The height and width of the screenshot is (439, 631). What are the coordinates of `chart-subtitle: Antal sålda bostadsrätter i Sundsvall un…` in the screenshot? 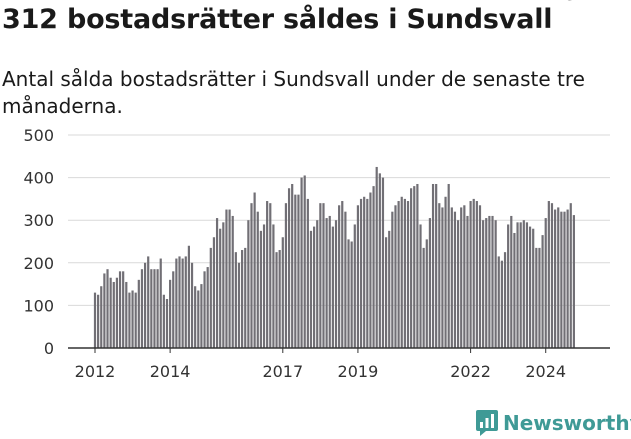 It's located at (293, 92).